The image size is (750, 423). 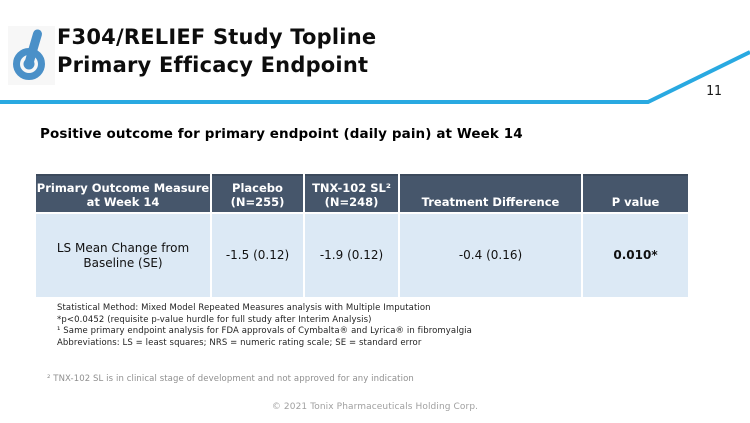 I want to click on power-button-icon, so click(x=31, y=59).